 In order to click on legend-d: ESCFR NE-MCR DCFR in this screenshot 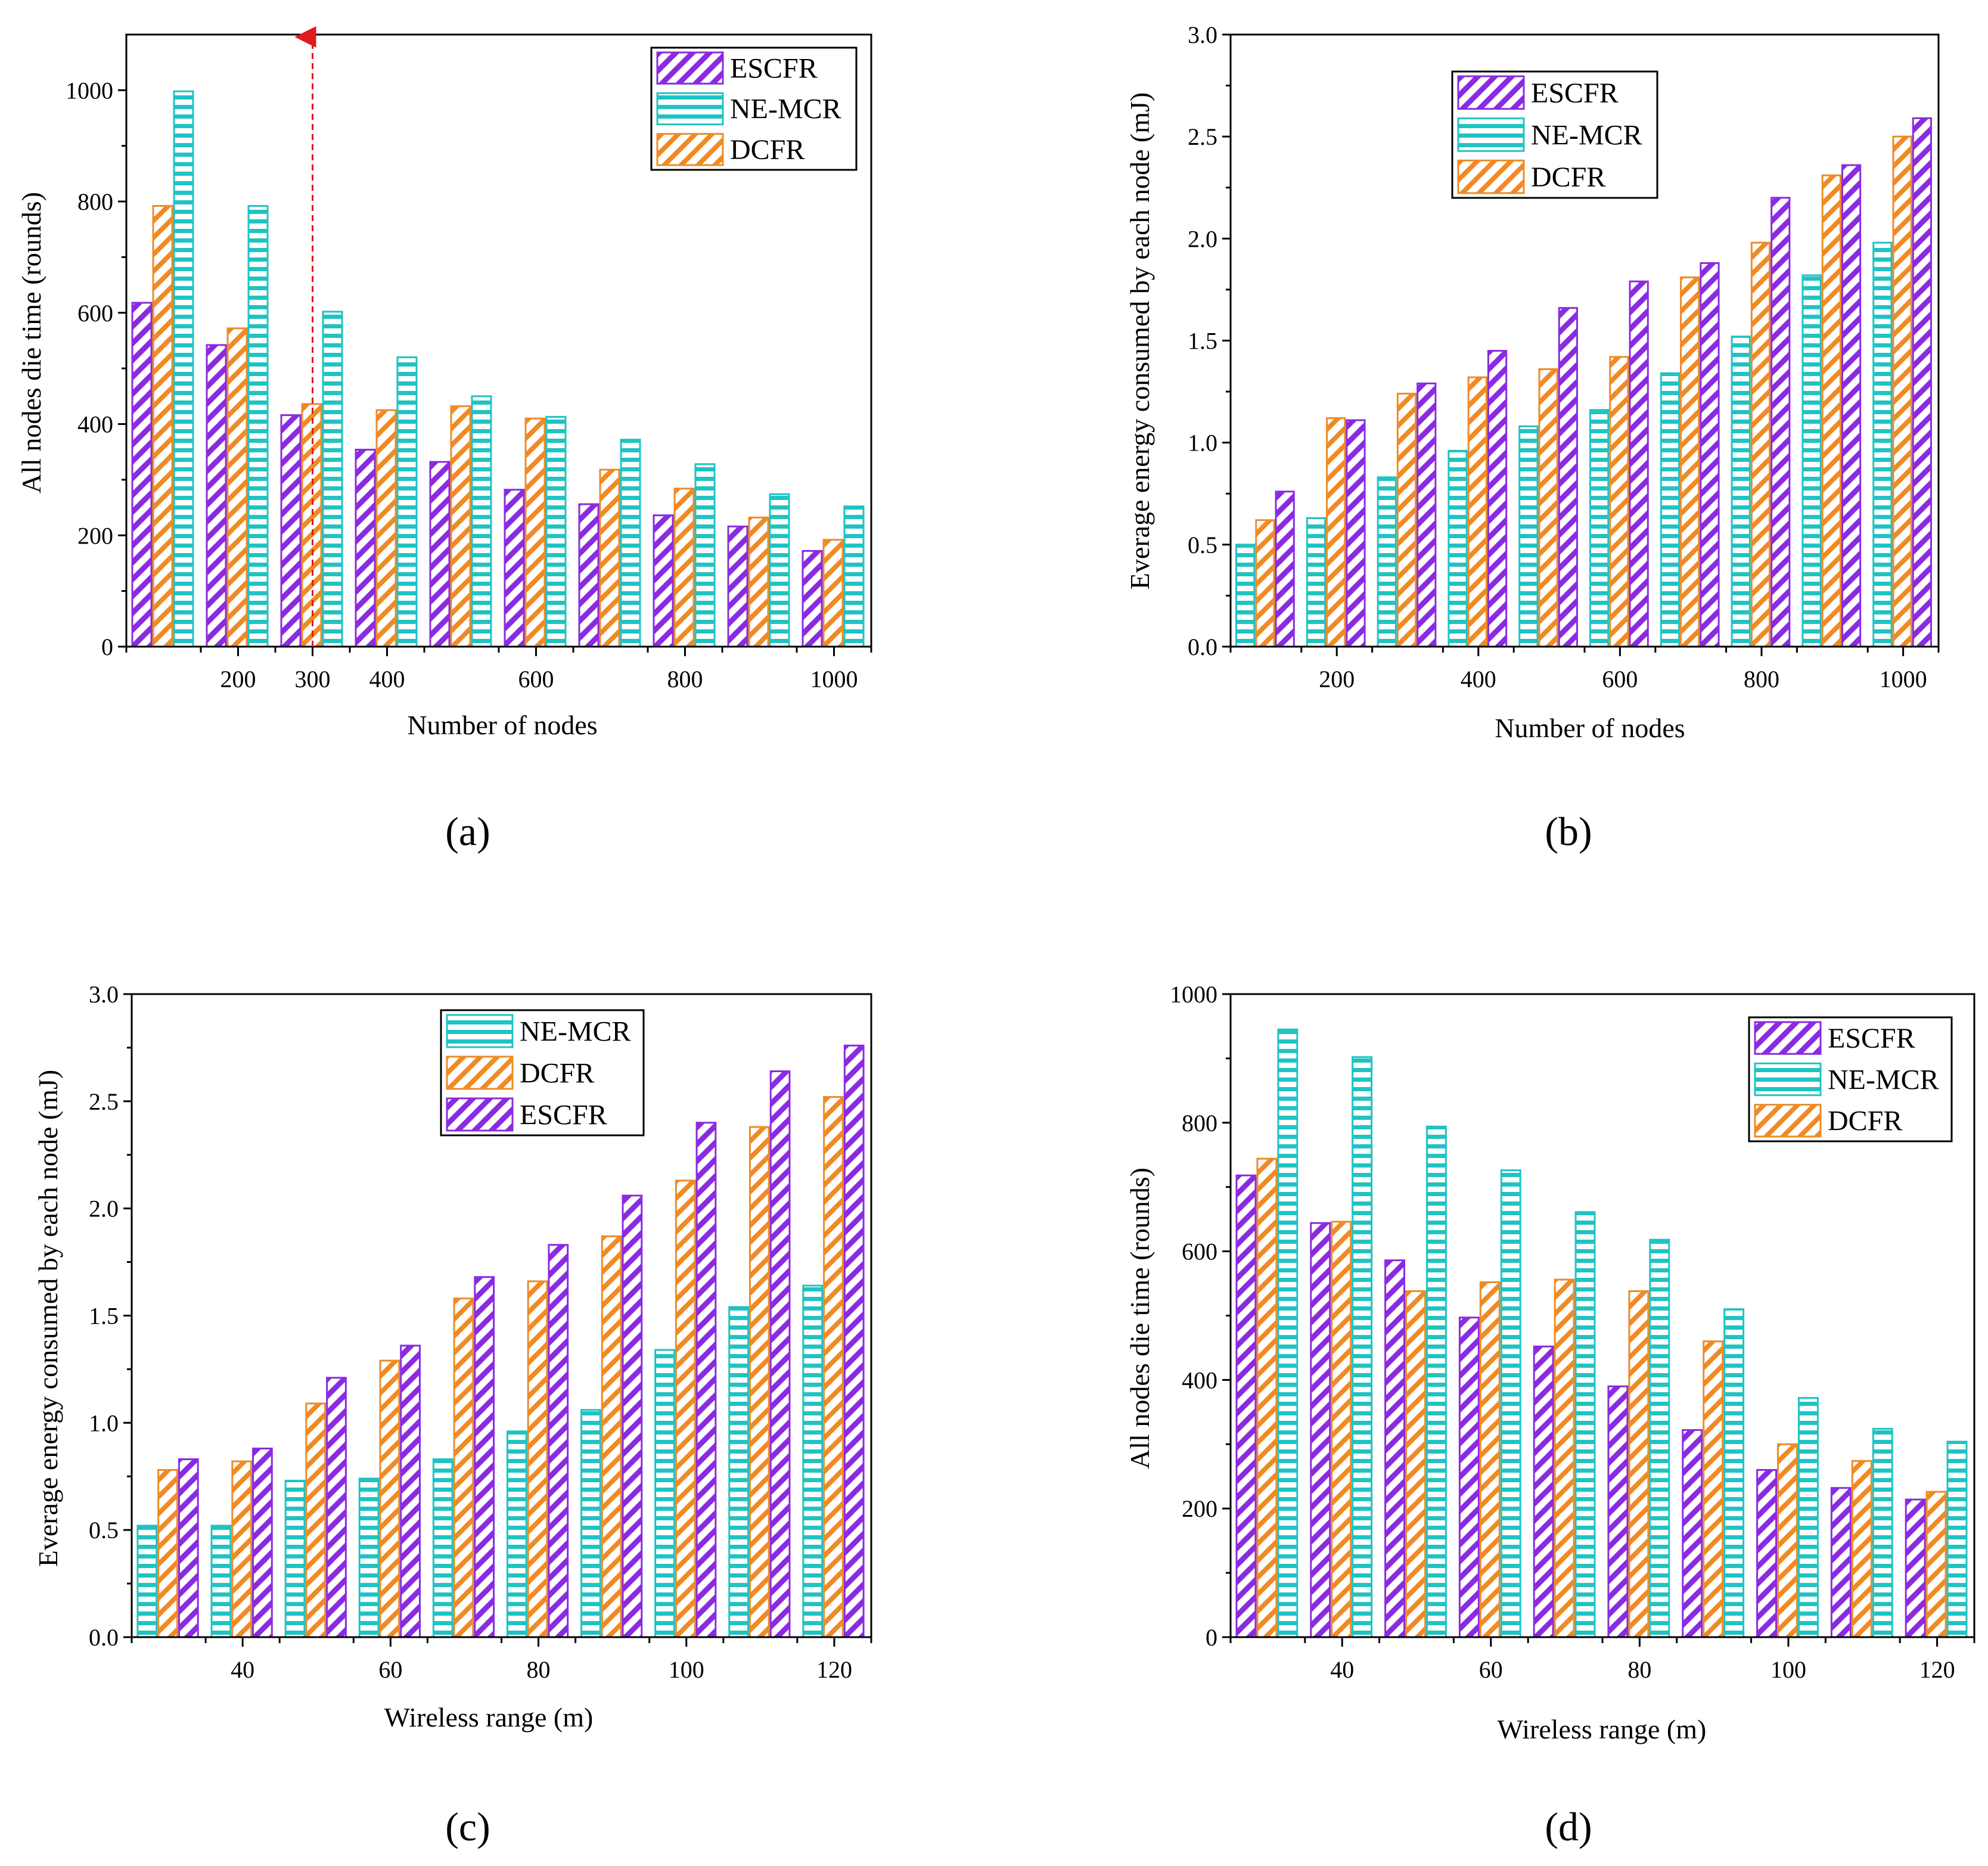, I will do `click(1850, 1079)`.